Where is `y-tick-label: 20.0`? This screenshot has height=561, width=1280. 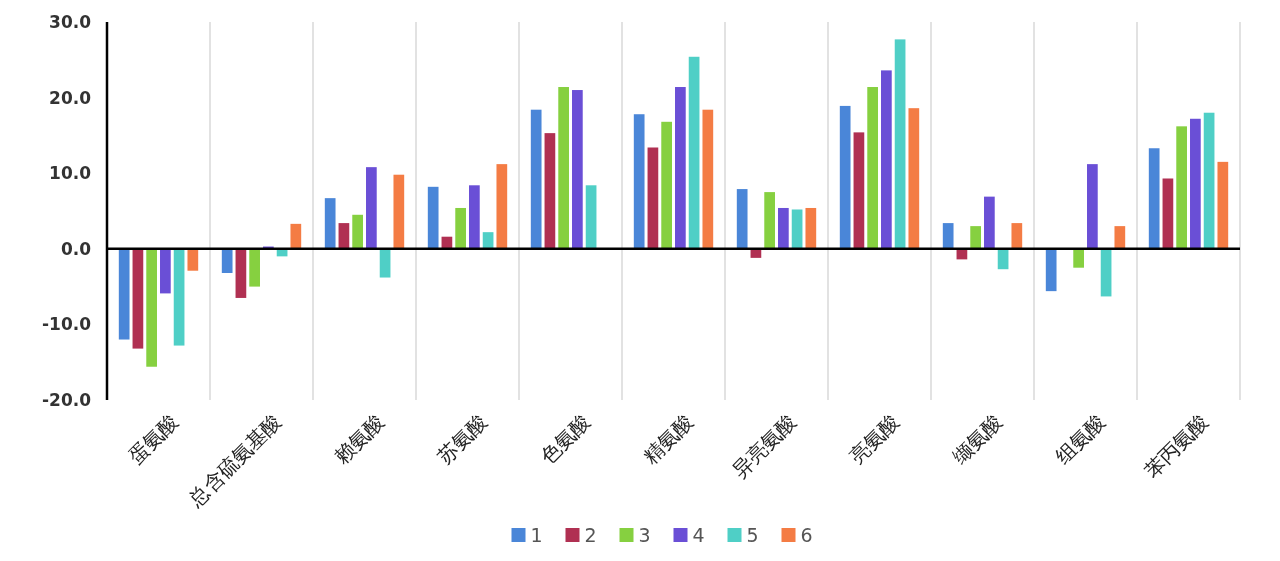
y-tick-label: 20.0 is located at coordinates (70, 97).